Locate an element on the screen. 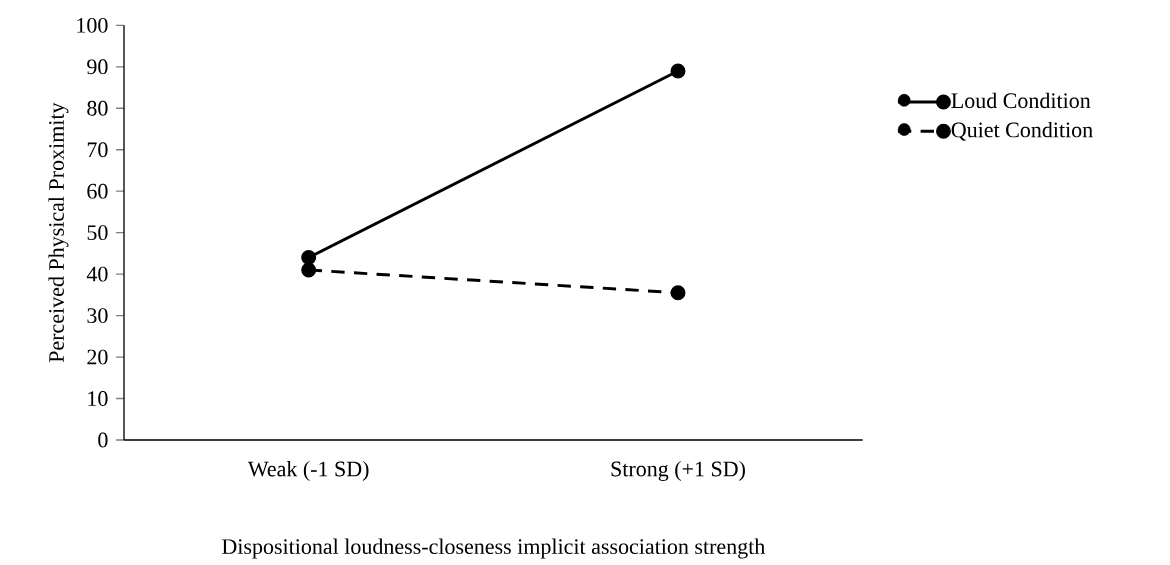  y-axis-title: Perceived Physical Proximity is located at coordinates (58, 232).